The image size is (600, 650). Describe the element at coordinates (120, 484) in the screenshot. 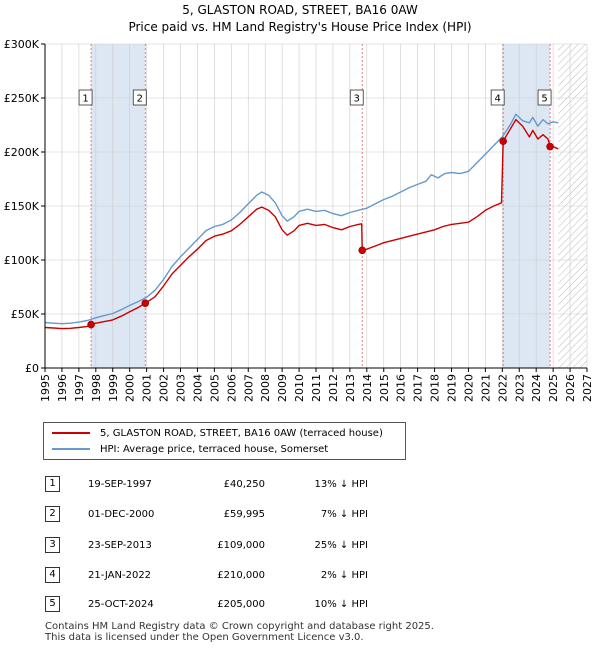

I see `transaction-date: 19-SEP-1997` at that location.